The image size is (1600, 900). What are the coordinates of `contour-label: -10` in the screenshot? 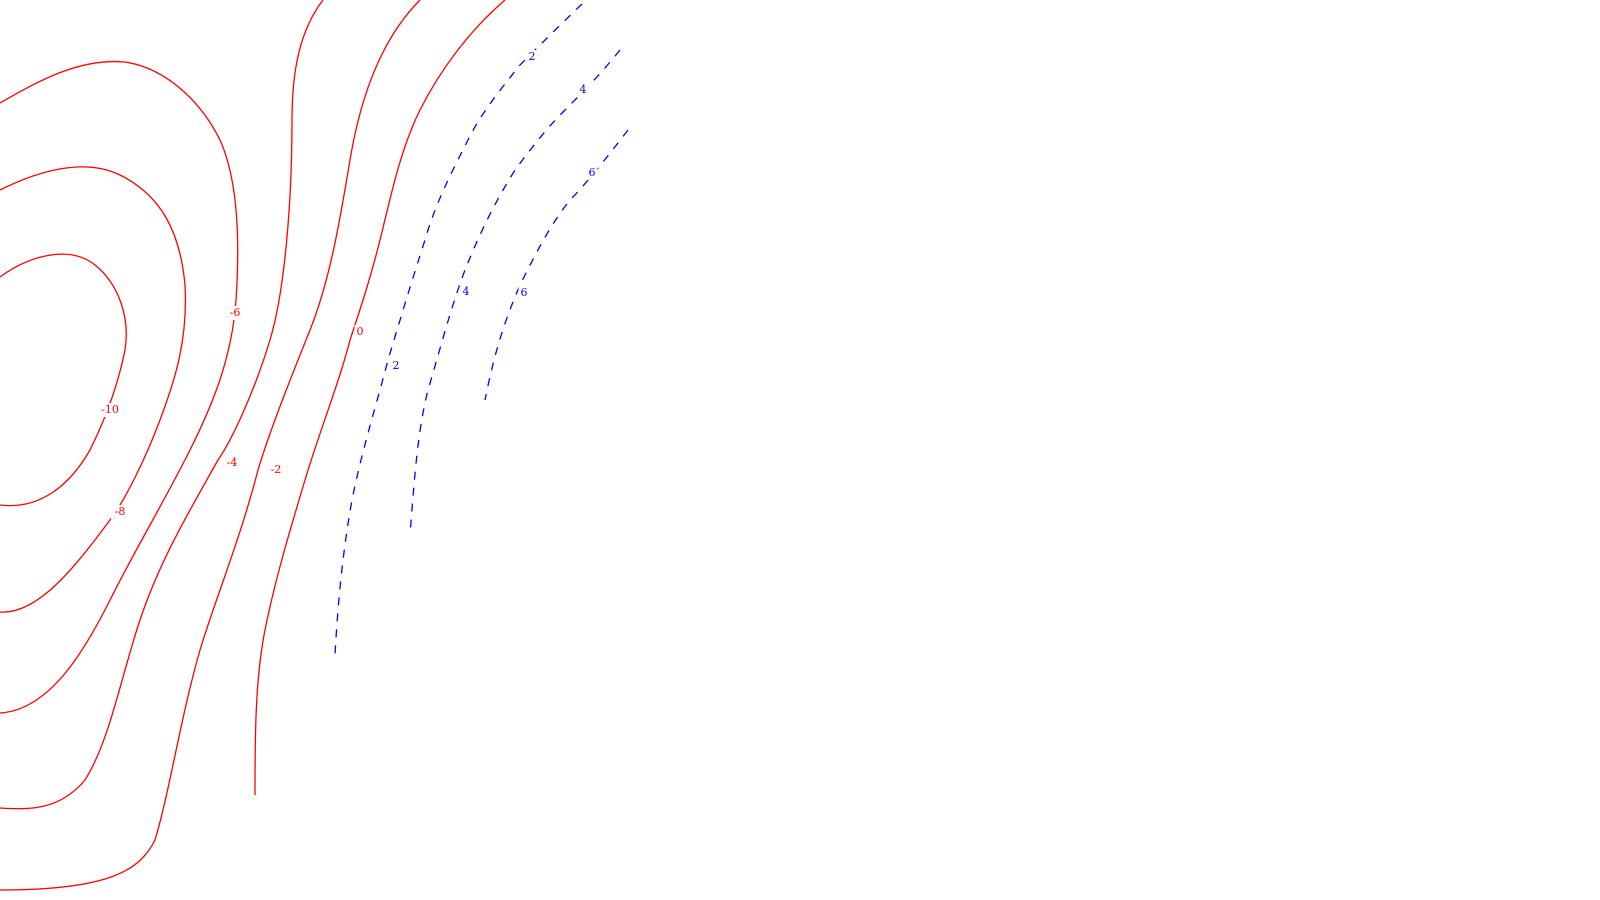 It's located at (110, 409).